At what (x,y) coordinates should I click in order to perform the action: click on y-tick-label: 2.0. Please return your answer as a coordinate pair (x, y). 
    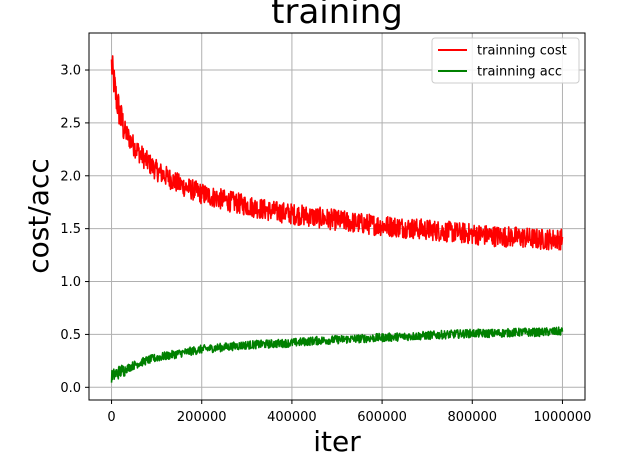
    Looking at the image, I should click on (70, 176).